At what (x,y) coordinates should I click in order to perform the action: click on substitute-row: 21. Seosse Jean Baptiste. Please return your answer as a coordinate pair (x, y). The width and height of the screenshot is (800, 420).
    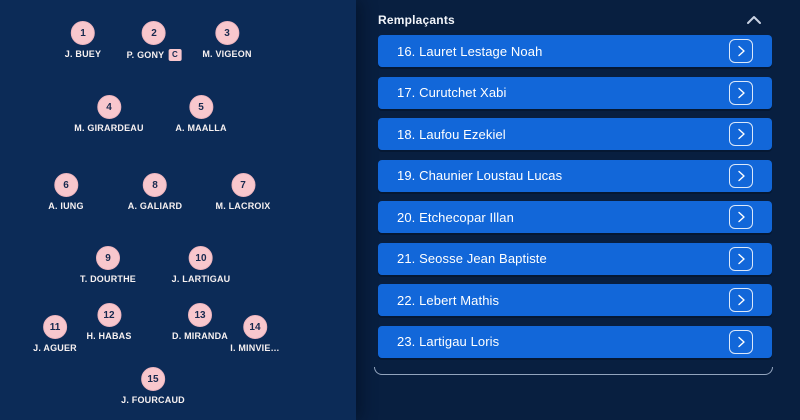
    Looking at the image, I should click on (575, 258).